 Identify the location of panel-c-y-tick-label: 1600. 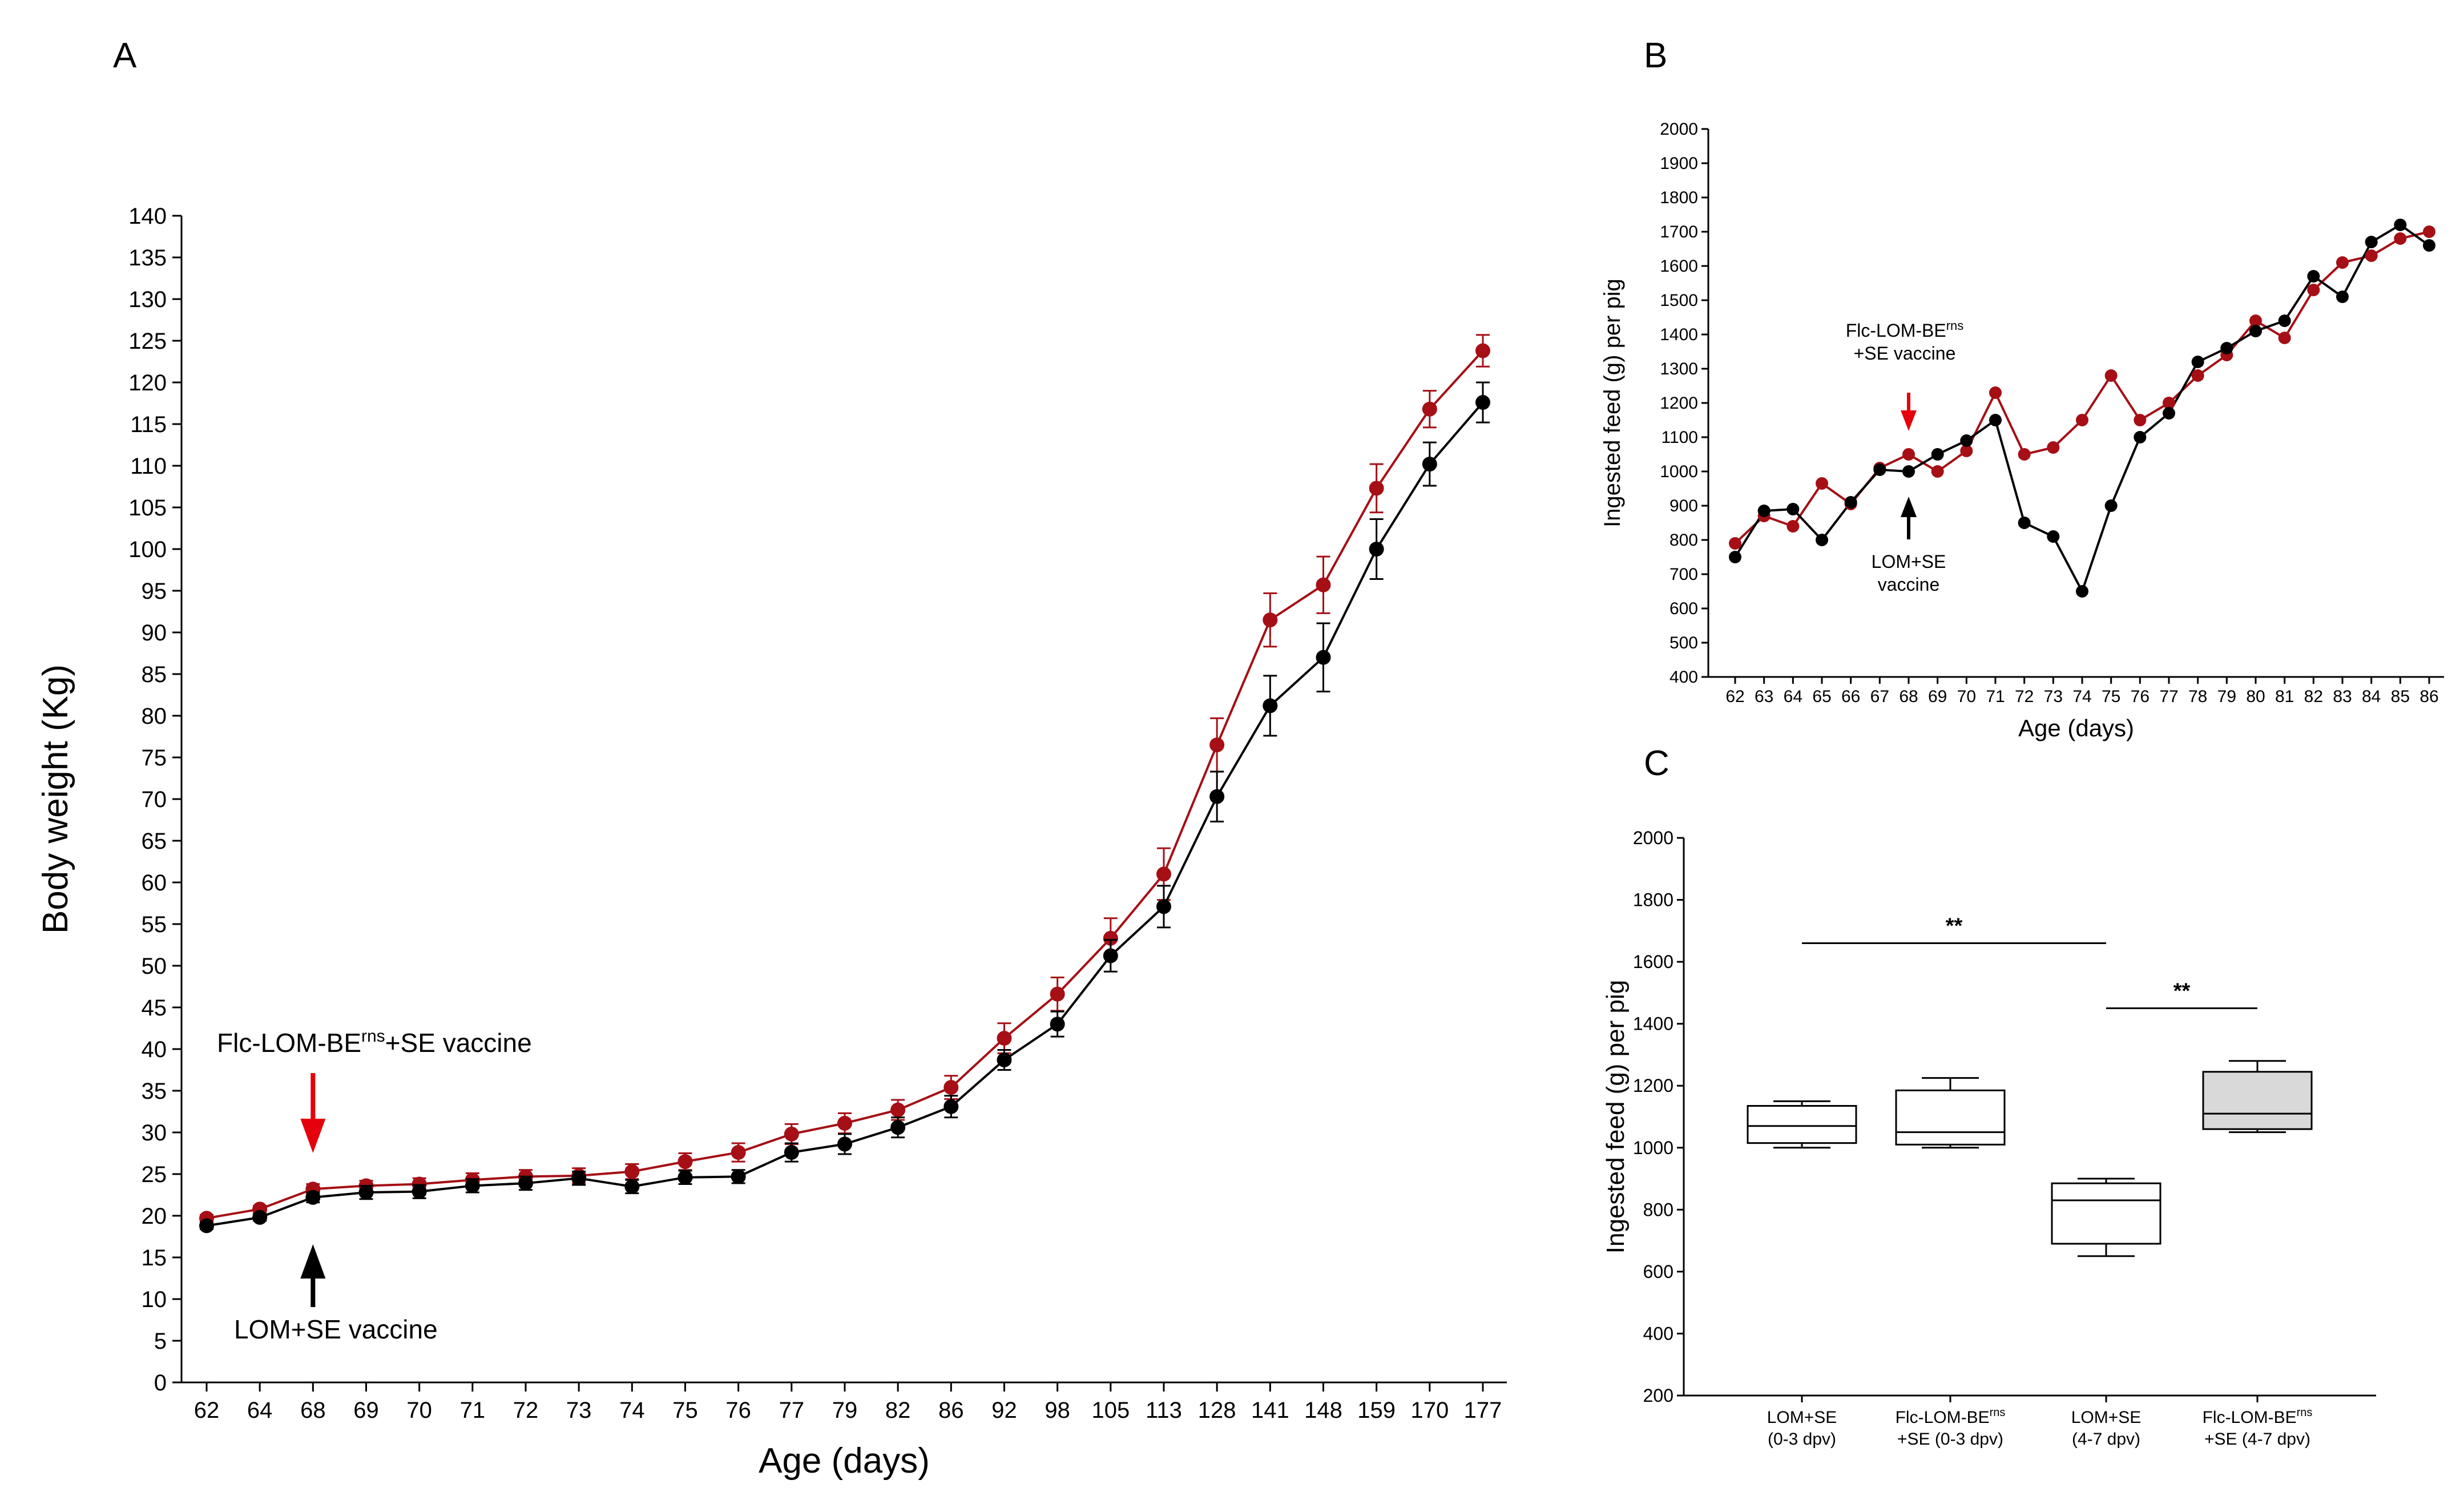
(1653, 961).